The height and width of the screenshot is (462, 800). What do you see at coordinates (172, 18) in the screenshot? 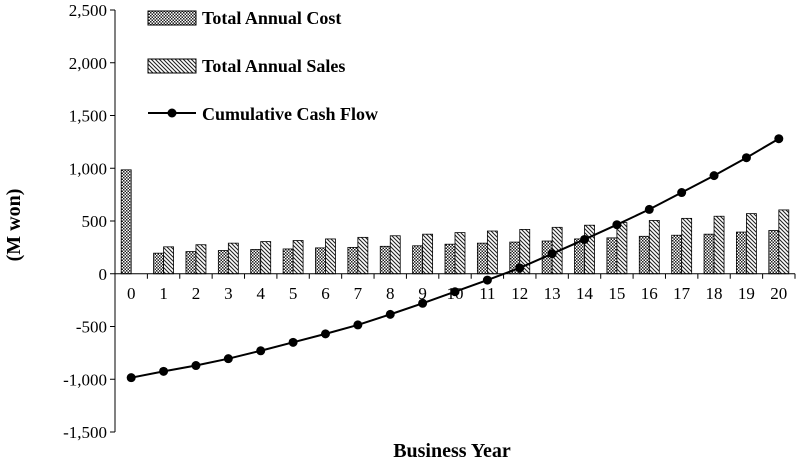
I see `legend-swatch-cost` at bounding box center [172, 18].